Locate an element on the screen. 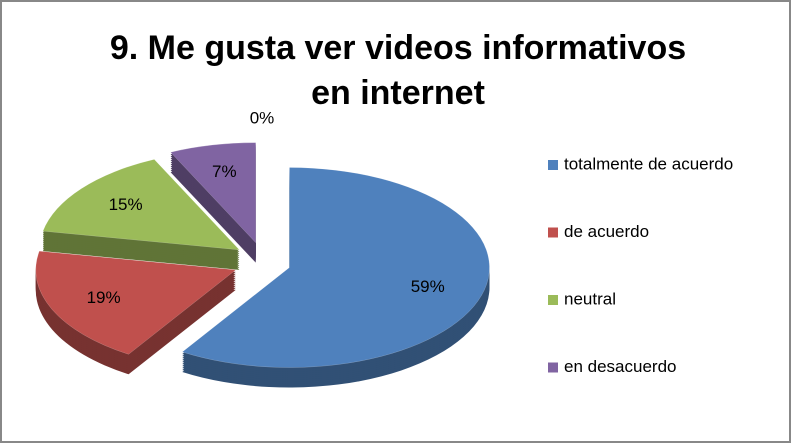 This screenshot has width=791, height=443. legend-label: en desacuerdo is located at coordinates (620, 366).